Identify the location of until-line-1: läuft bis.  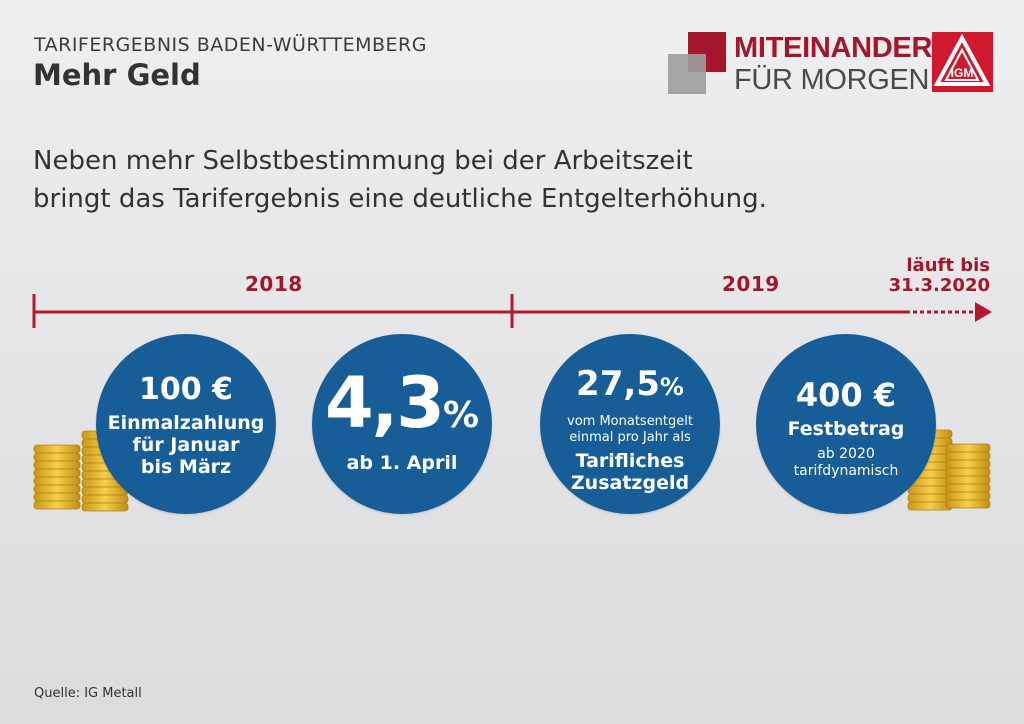
(948, 265).